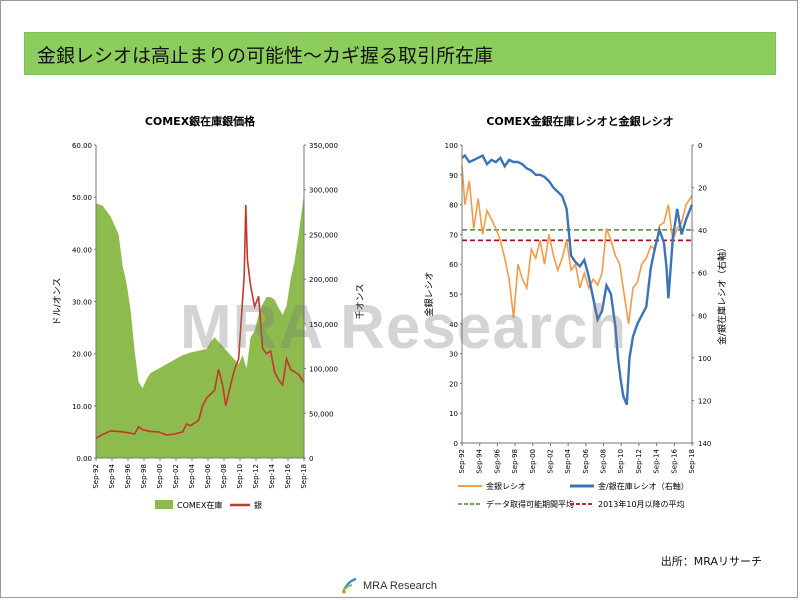  Describe the element at coordinates (258, 505) in the screenshot. I see `legend-label-silver: 銀` at that location.